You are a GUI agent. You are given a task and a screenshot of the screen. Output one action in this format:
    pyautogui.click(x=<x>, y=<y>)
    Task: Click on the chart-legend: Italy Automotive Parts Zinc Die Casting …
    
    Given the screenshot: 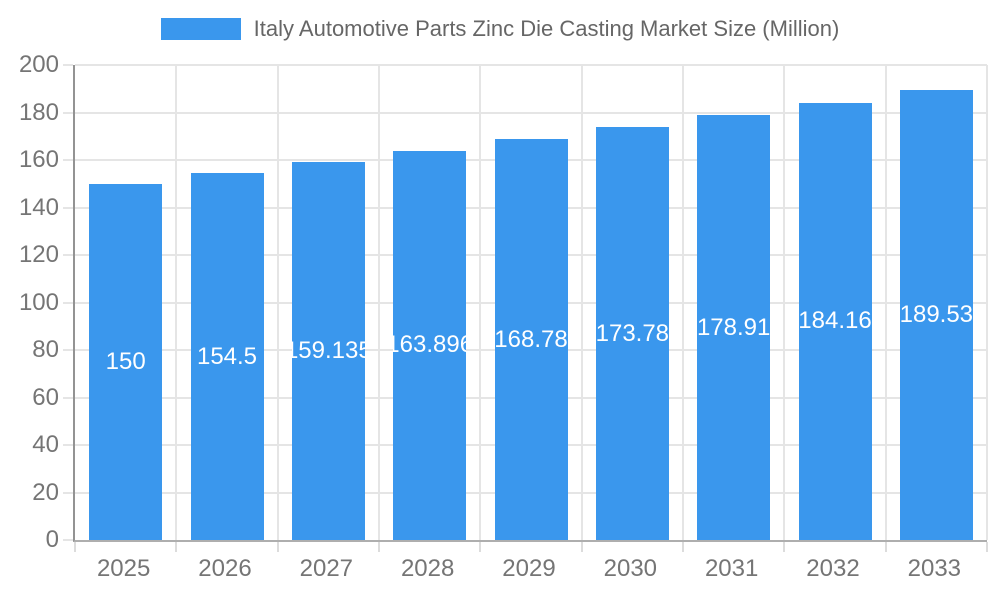 What is the action you would take?
    pyautogui.click(x=500, y=29)
    